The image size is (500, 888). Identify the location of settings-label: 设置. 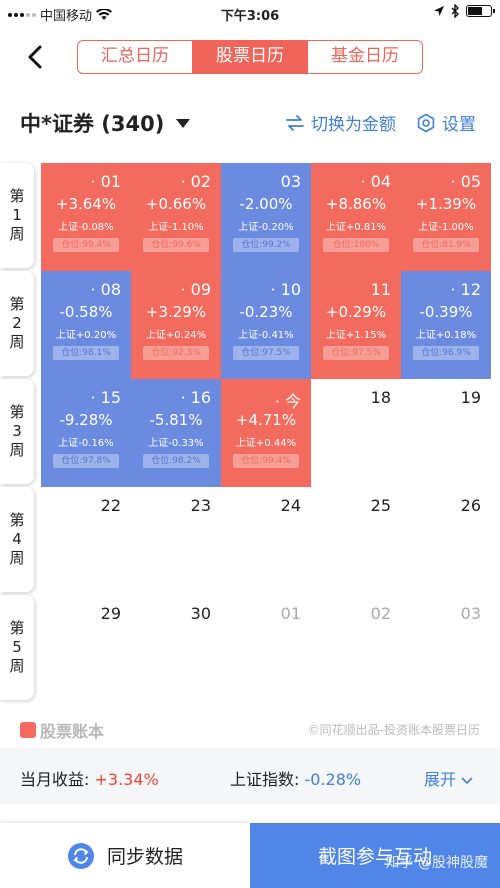
(459, 125).